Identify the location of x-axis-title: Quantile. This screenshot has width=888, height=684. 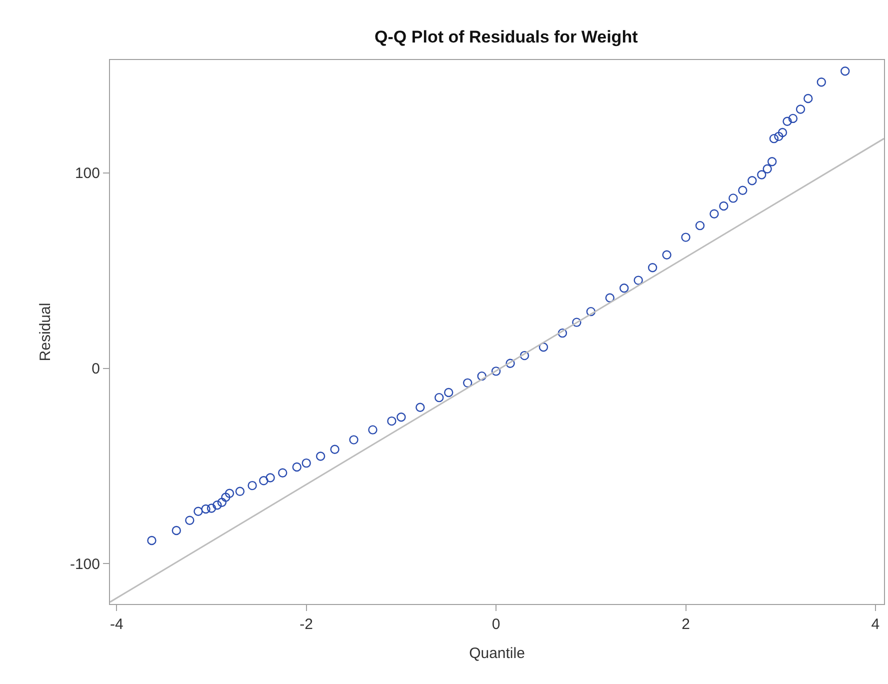
(497, 653).